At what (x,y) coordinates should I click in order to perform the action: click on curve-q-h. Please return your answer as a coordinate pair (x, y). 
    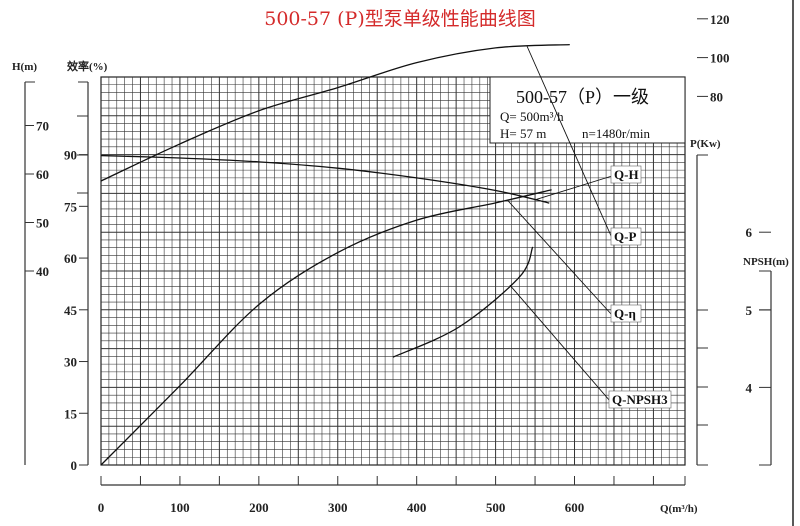
    Looking at the image, I should click on (325, 179).